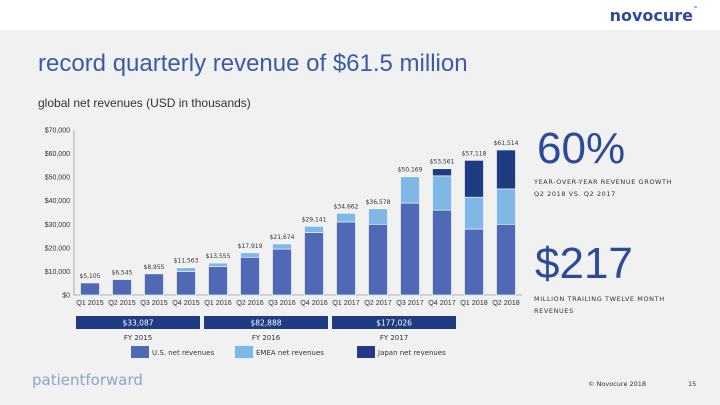 Image resolution: width=720 pixels, height=405 pixels. I want to click on y-tick-label: $10,000, so click(57, 272).